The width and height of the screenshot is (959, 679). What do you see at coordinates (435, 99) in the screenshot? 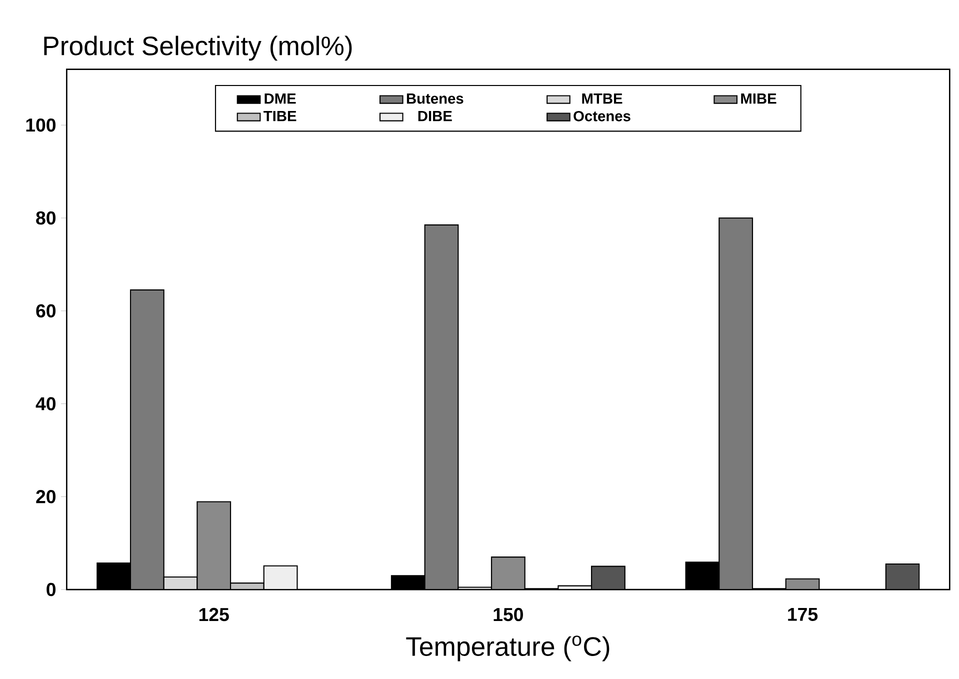
I see `legend-label: Butenes` at bounding box center [435, 99].